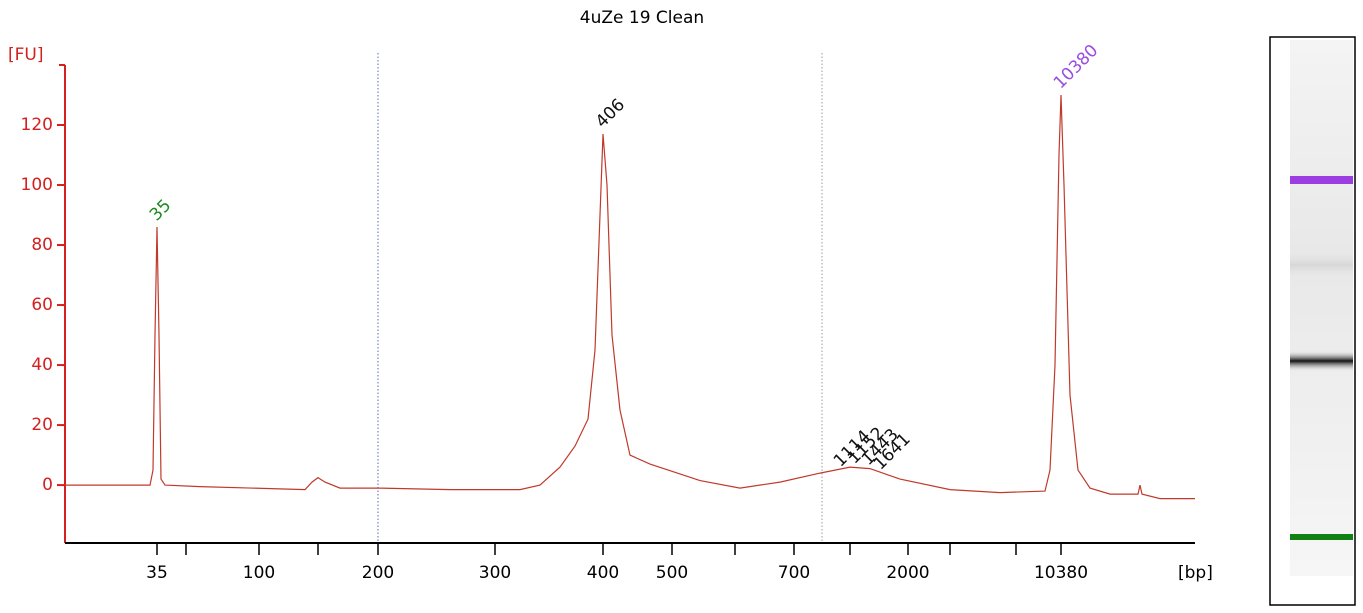 The image size is (1363, 613). I want to click on x-tick-label: 500, so click(672, 573).